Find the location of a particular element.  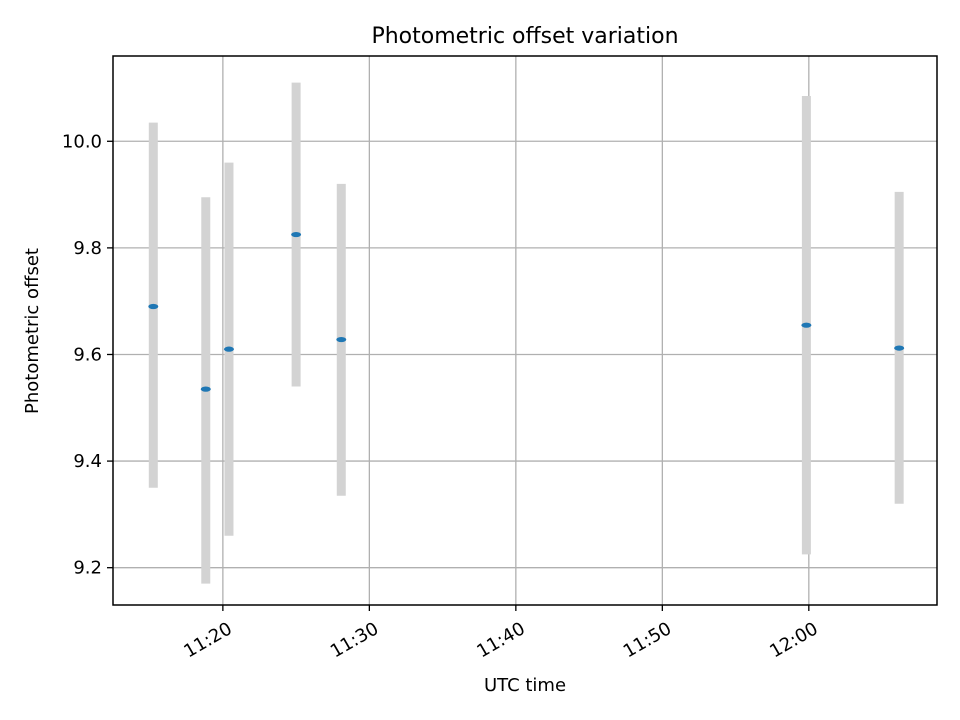

y-tick-label: 10.0 is located at coordinates (82, 141).